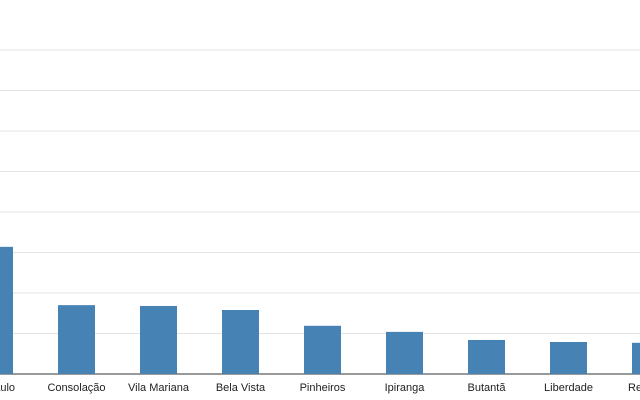 This screenshot has width=640, height=400. I want to click on x-tick-label: aulo, so click(7, 388).